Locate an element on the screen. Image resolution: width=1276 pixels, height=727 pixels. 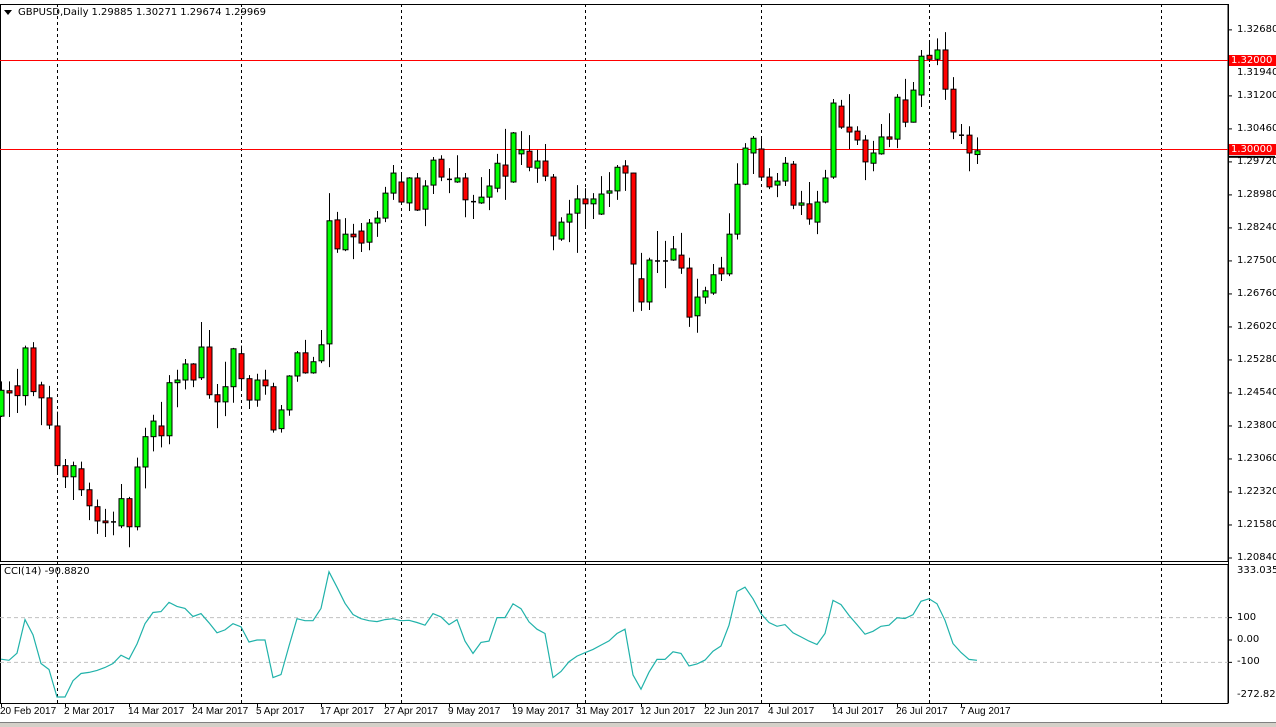
date-label: 5 Apr 2017 is located at coordinates (280, 711).